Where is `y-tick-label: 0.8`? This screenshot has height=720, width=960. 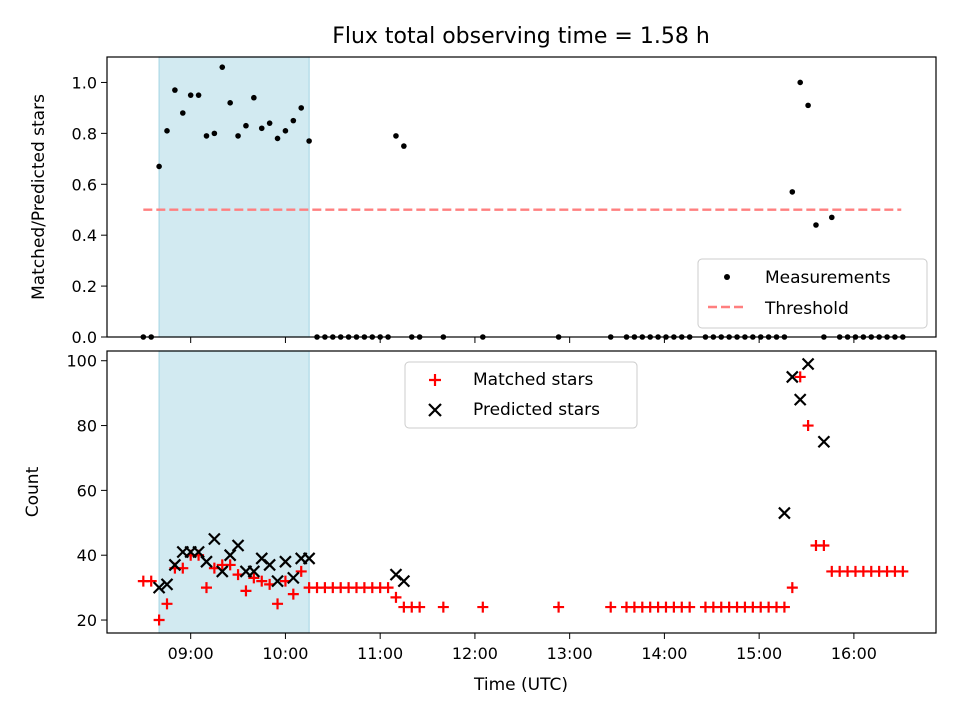 y-tick-label: 0.8 is located at coordinates (84, 133).